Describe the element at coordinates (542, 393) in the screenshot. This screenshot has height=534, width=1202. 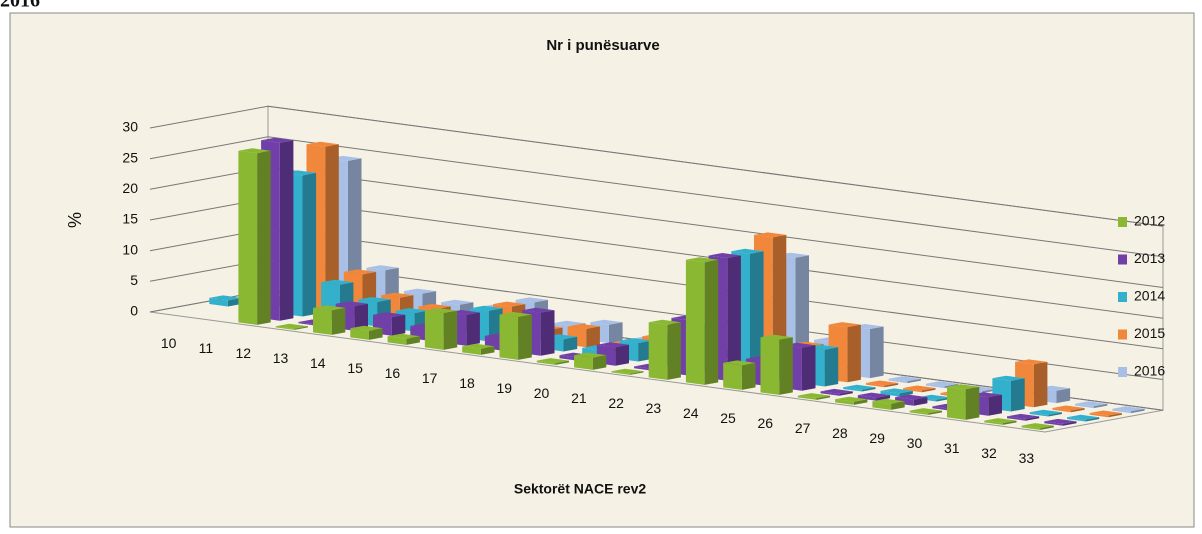
I see `x-tick-label: 20` at that location.